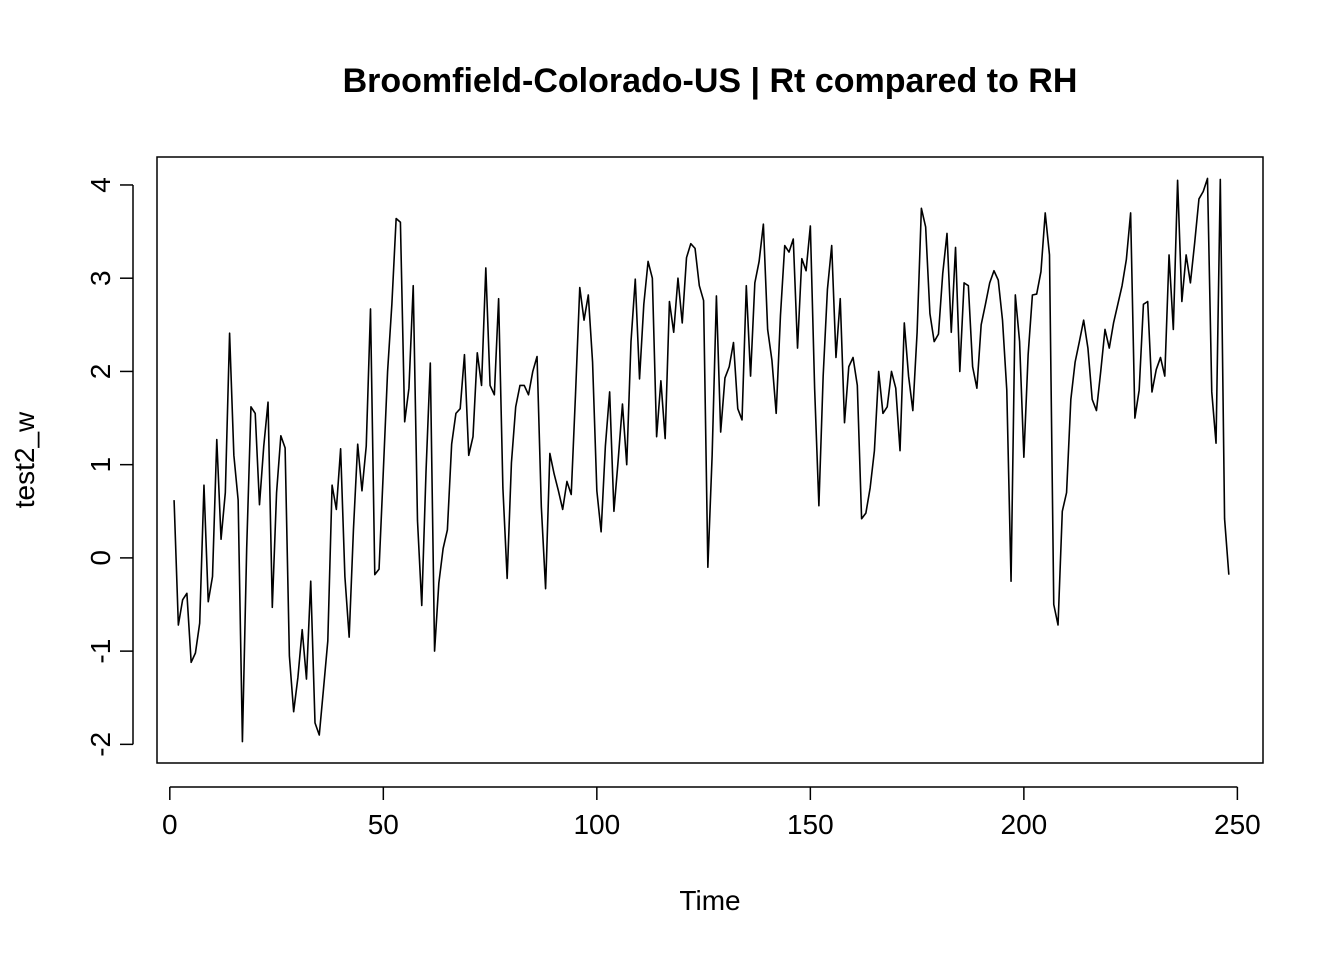  What do you see at coordinates (711, 813) in the screenshot?
I see `x-axis: 0 50 100 150 200 250` at bounding box center [711, 813].